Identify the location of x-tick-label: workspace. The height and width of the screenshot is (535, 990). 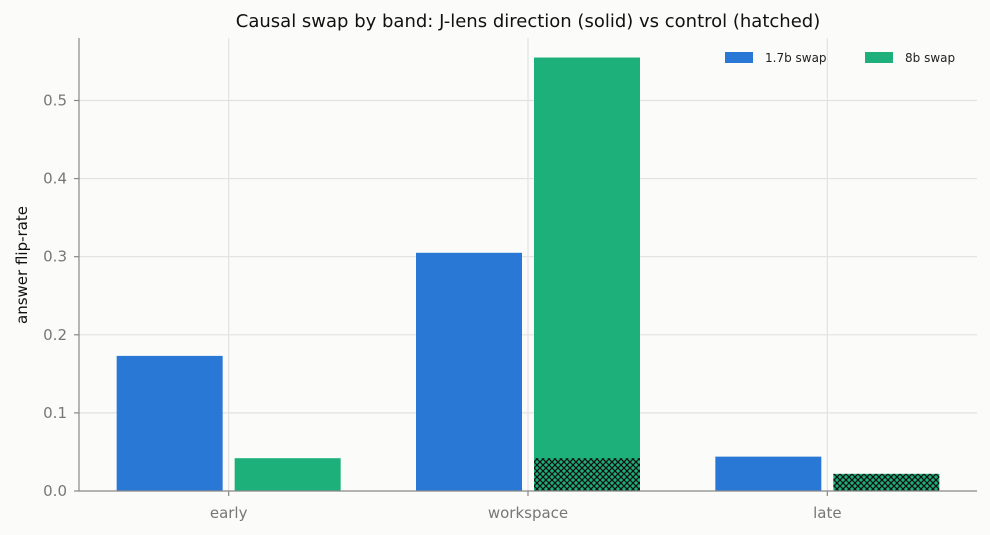
(528, 513).